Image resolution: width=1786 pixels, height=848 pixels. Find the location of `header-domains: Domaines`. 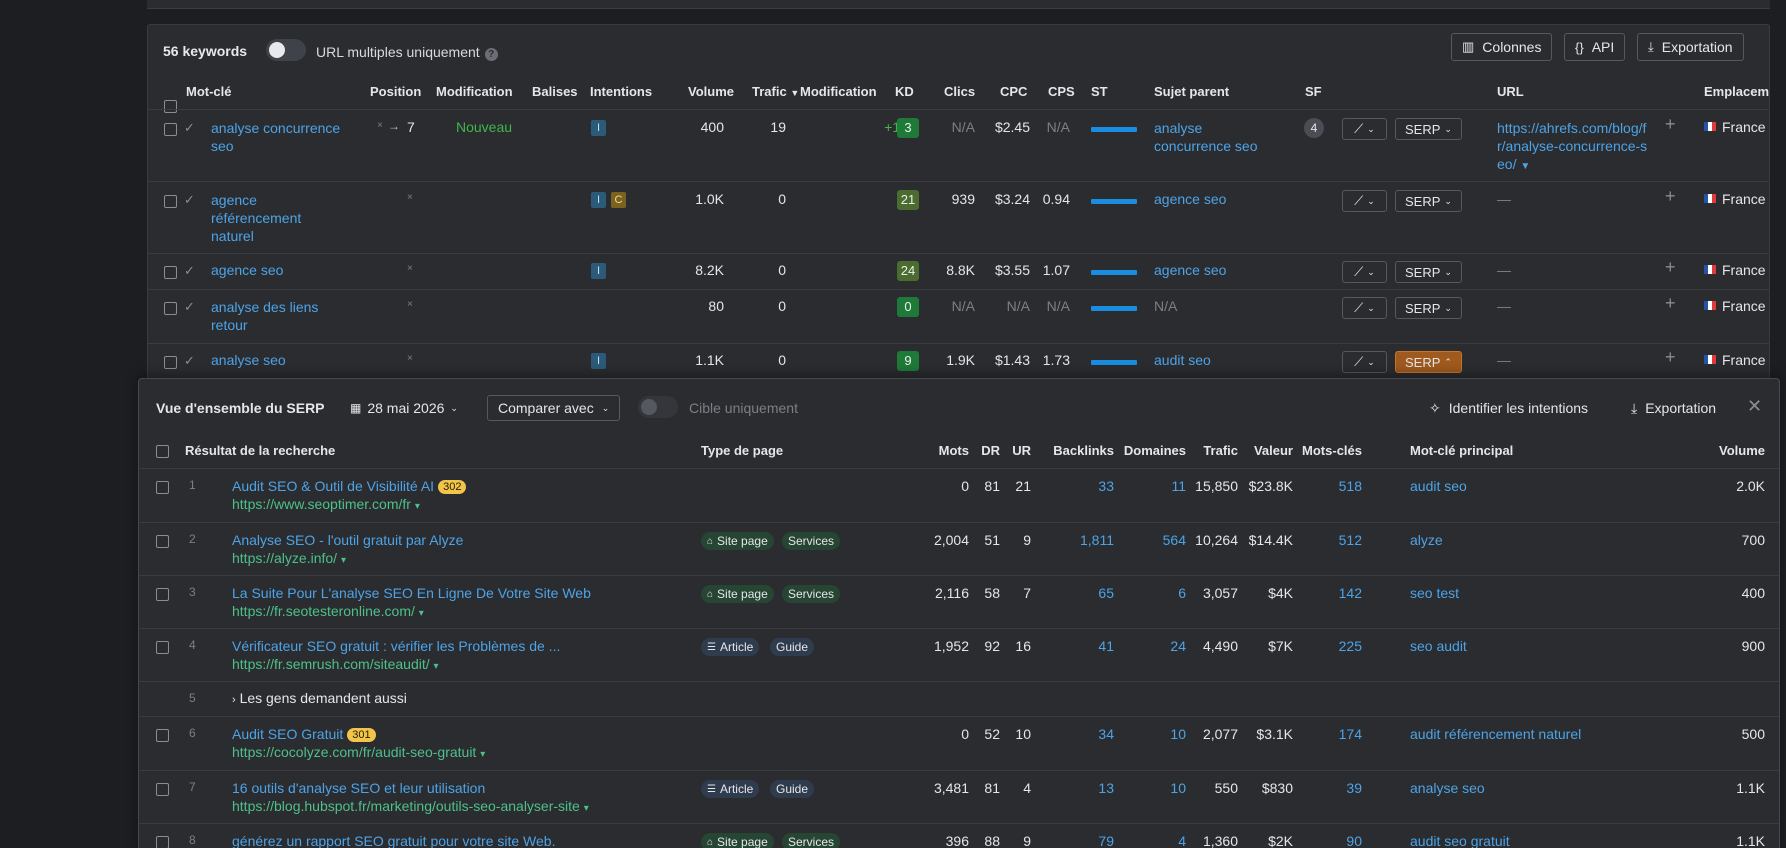

header-domains: Domaines is located at coordinates (1154, 450).